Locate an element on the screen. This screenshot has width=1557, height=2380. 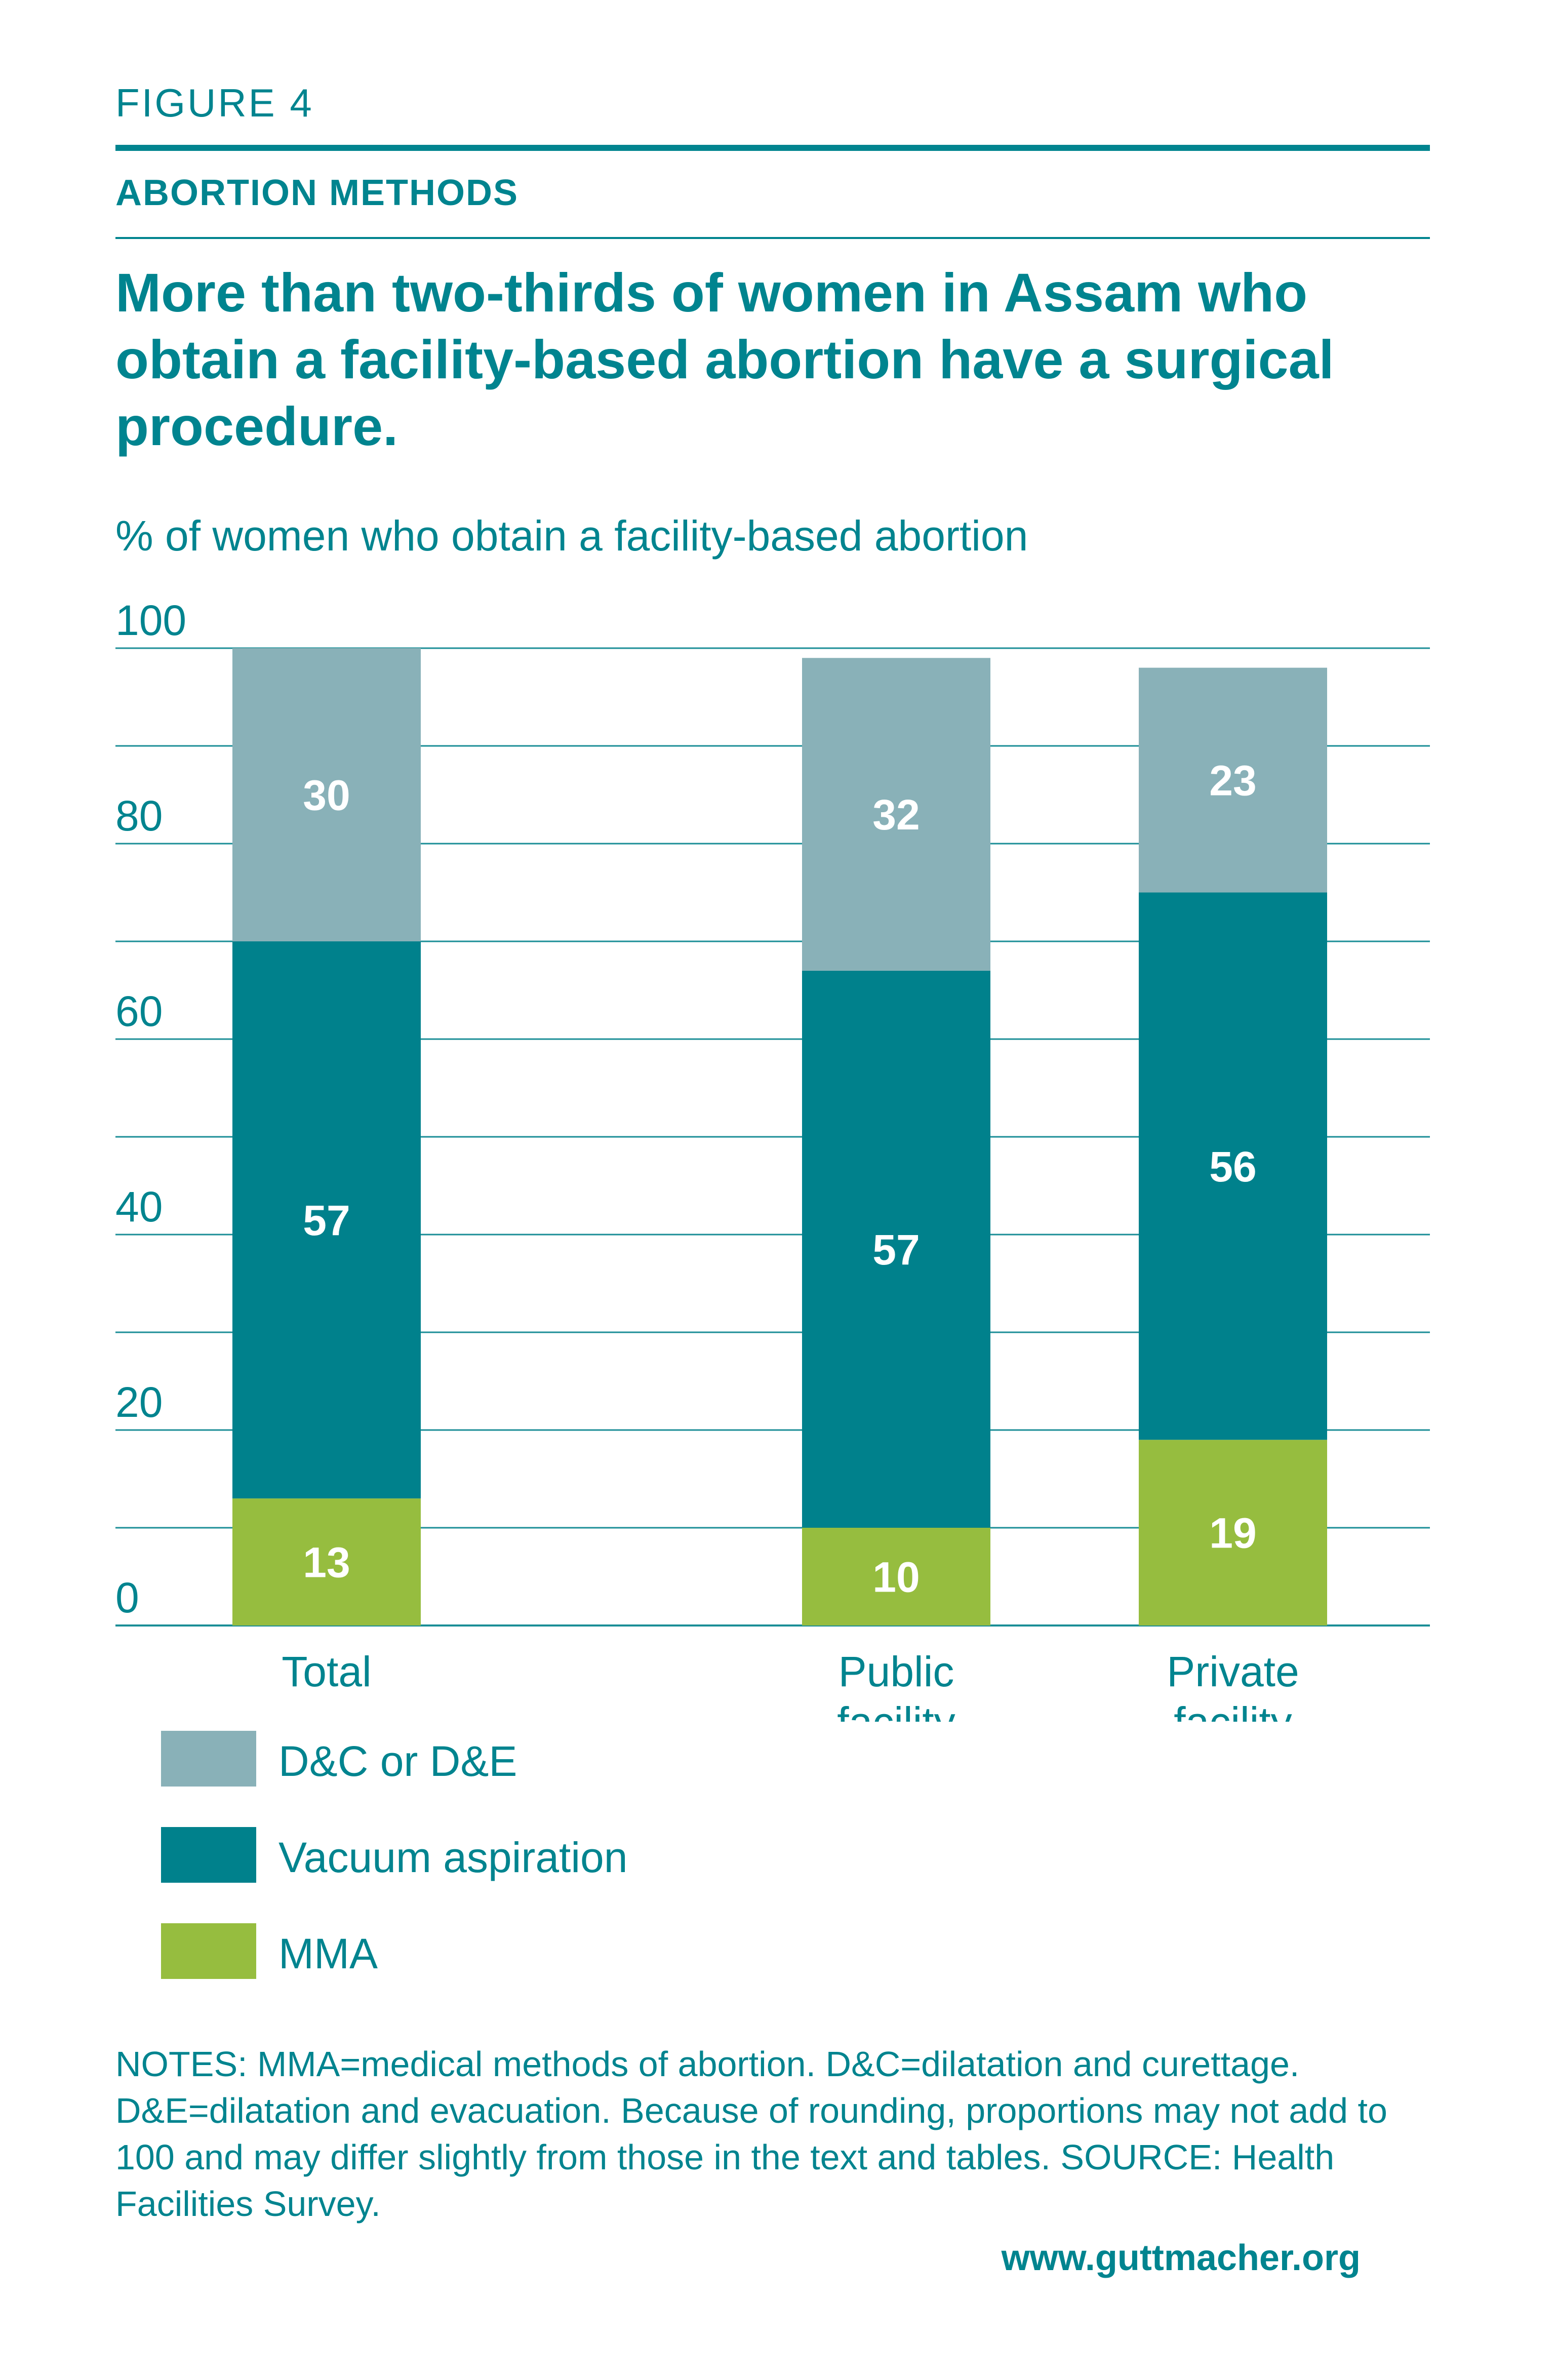
x-tick-labels: Total Public facility Private facility is located at coordinates (790, 1685).